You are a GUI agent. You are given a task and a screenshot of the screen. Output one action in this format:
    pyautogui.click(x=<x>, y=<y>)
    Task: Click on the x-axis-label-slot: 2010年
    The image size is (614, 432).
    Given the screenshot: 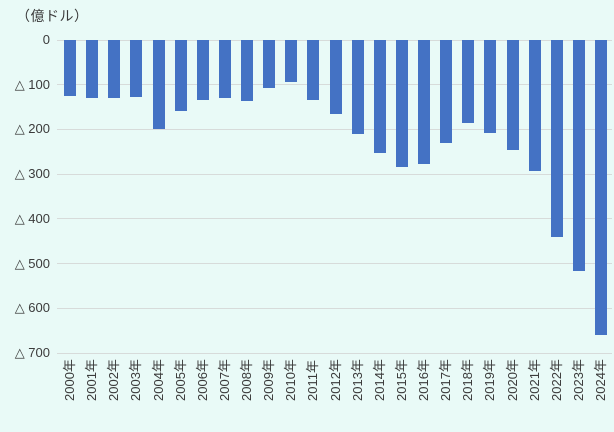 What is the action you would take?
    pyautogui.click(x=291, y=394)
    